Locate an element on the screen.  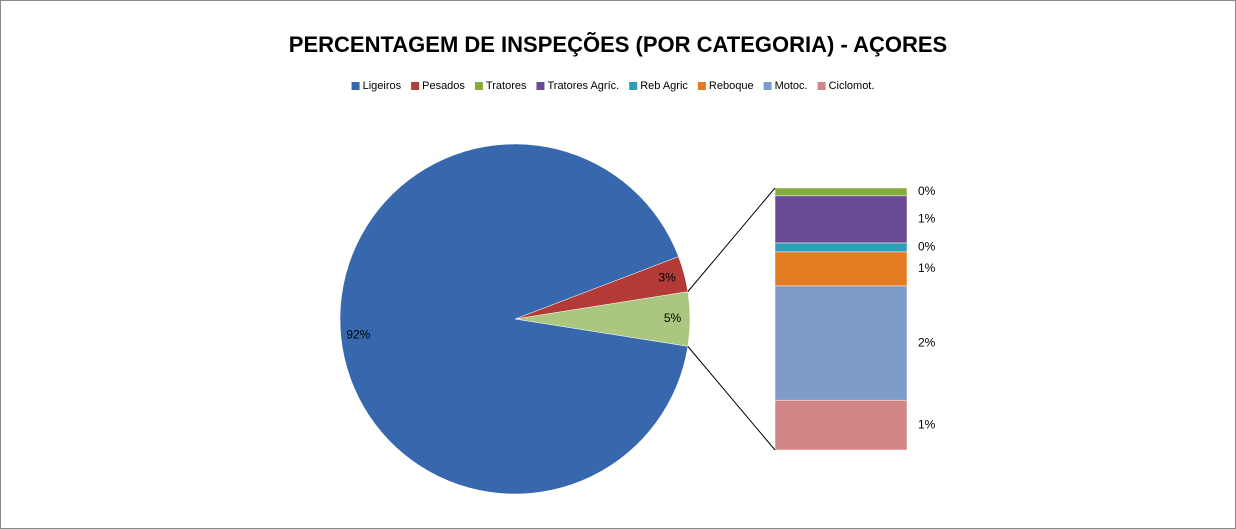
legend-label: Tratores Agríc. is located at coordinates (583, 86).